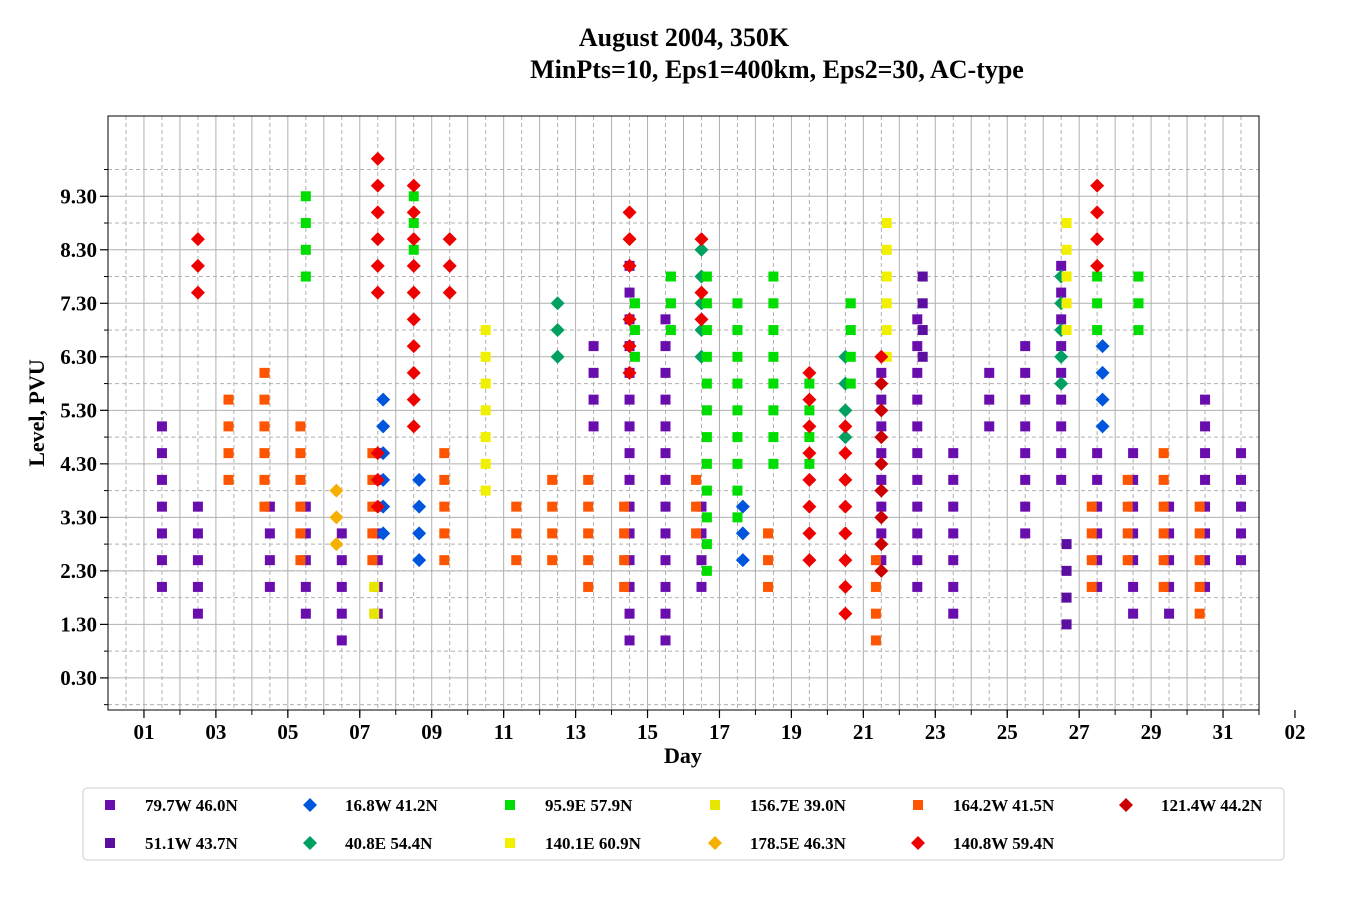 This screenshot has height=905, width=1360. Describe the element at coordinates (1004, 805) in the screenshot. I see `legend-label: 164.2W 41.5N` at that location.